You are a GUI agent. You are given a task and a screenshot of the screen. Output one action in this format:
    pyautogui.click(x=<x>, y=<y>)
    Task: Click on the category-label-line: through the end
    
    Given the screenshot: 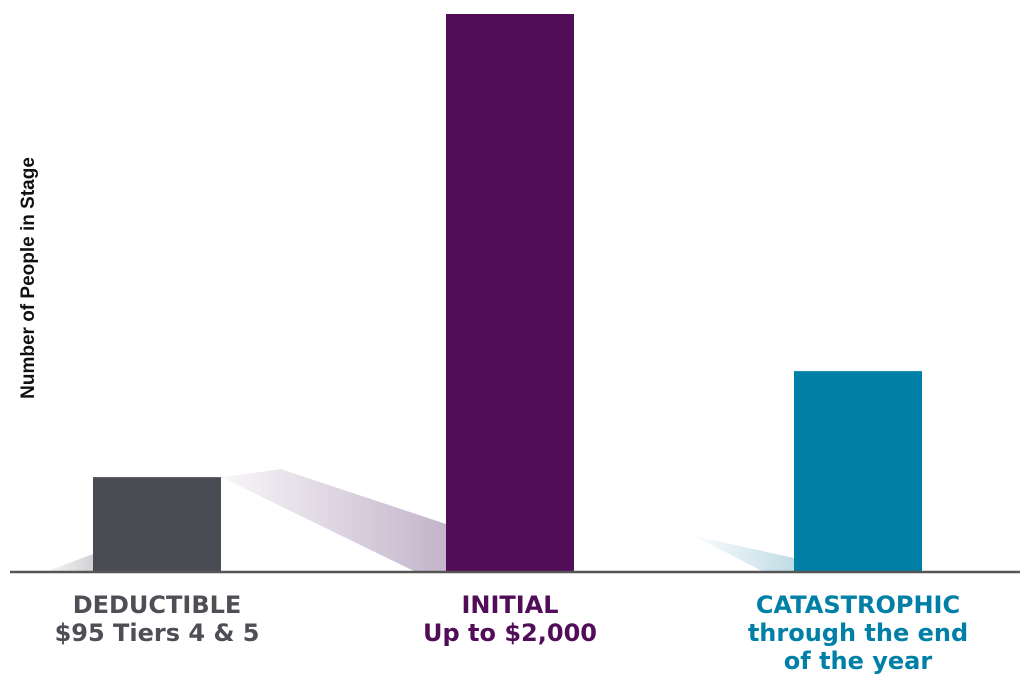 What is the action you would take?
    pyautogui.click(x=858, y=633)
    